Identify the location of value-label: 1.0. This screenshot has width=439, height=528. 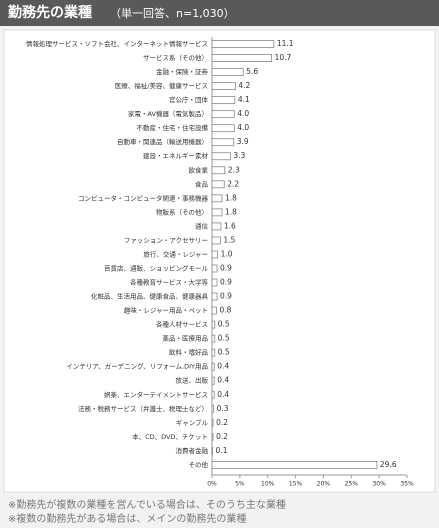
(227, 253).